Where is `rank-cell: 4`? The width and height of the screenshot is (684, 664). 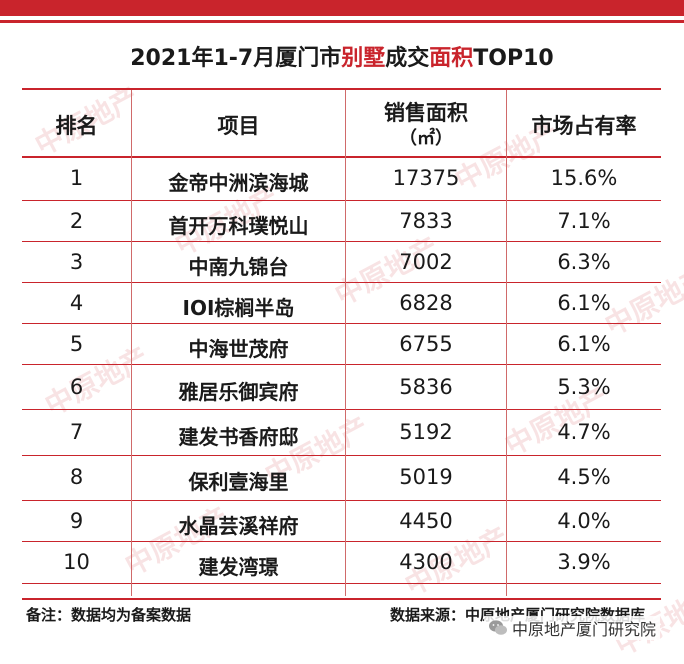 rank-cell: 4 is located at coordinates (76, 303).